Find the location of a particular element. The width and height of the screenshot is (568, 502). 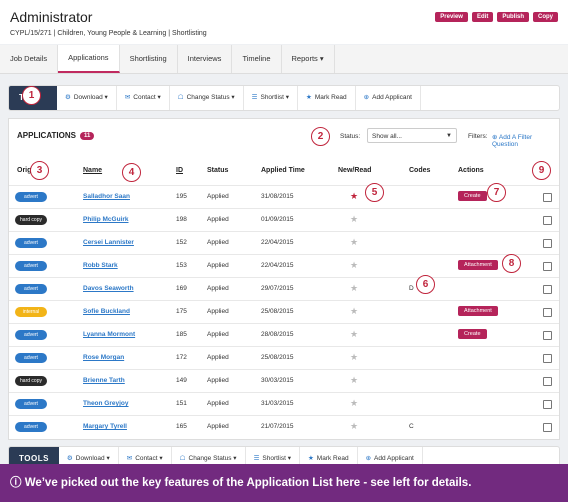

tab-reports: Reports ▾ is located at coordinates (308, 59).